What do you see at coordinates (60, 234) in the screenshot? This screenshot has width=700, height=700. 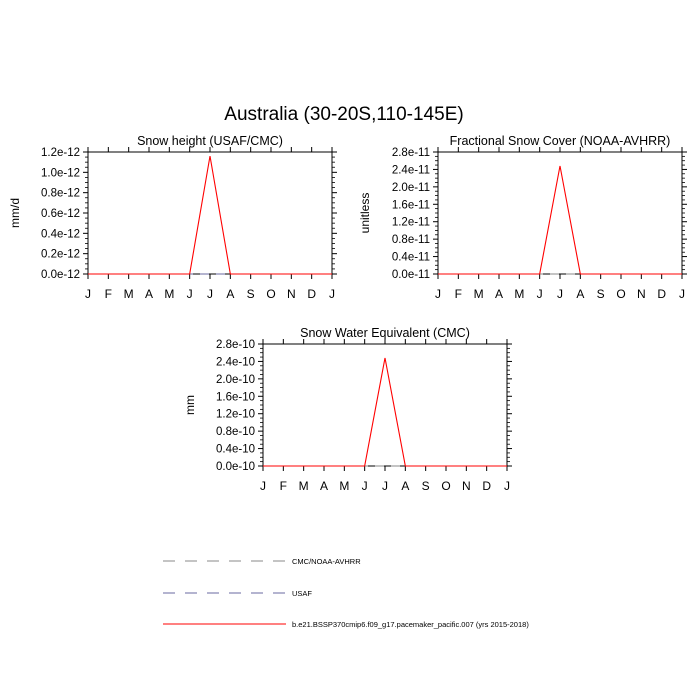 I see `y-tick-label: 0.4e-12` at bounding box center [60, 234].